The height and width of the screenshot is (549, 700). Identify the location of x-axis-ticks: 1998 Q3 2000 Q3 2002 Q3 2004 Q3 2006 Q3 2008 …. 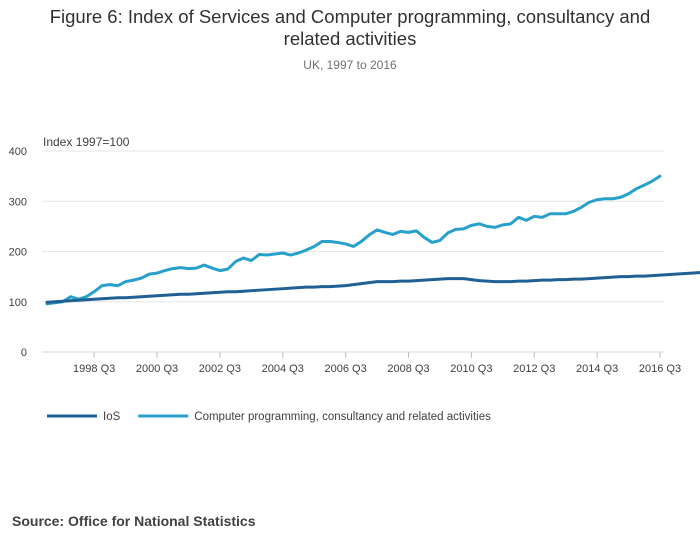
(377, 363).